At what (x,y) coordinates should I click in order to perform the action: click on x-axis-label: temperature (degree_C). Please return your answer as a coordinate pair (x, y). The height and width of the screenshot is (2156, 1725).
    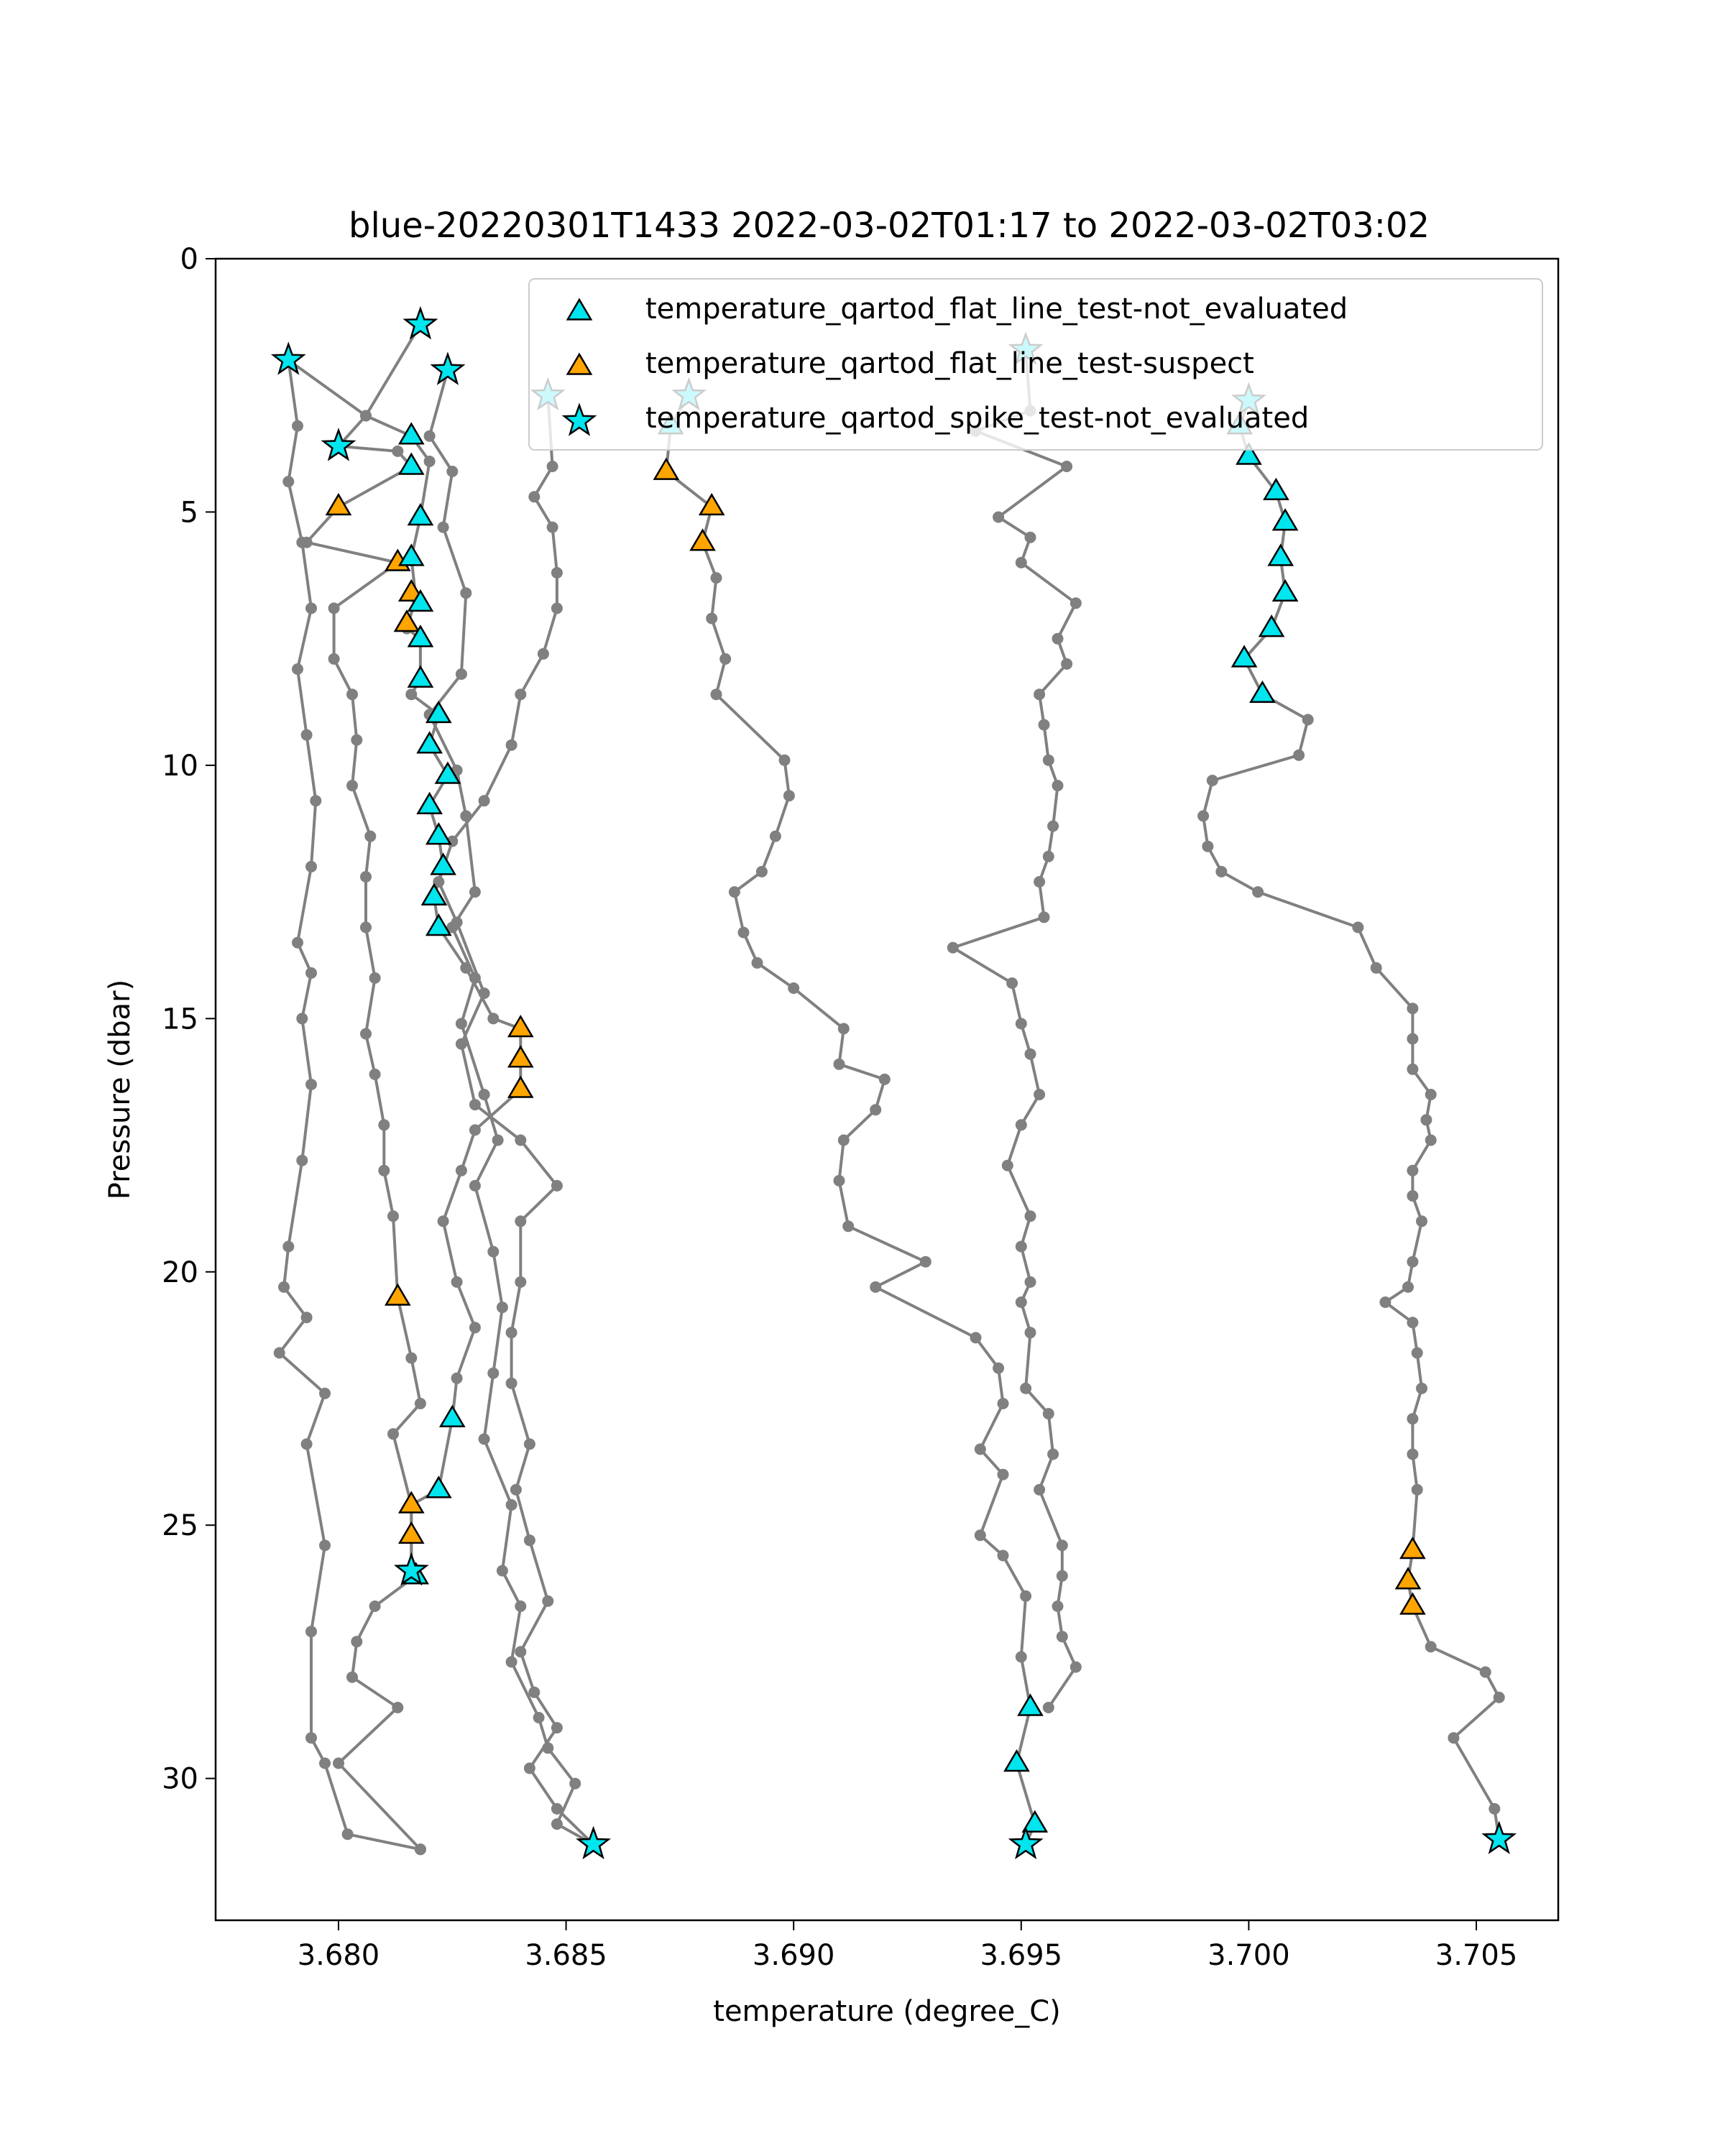
    Looking at the image, I should click on (886, 2011).